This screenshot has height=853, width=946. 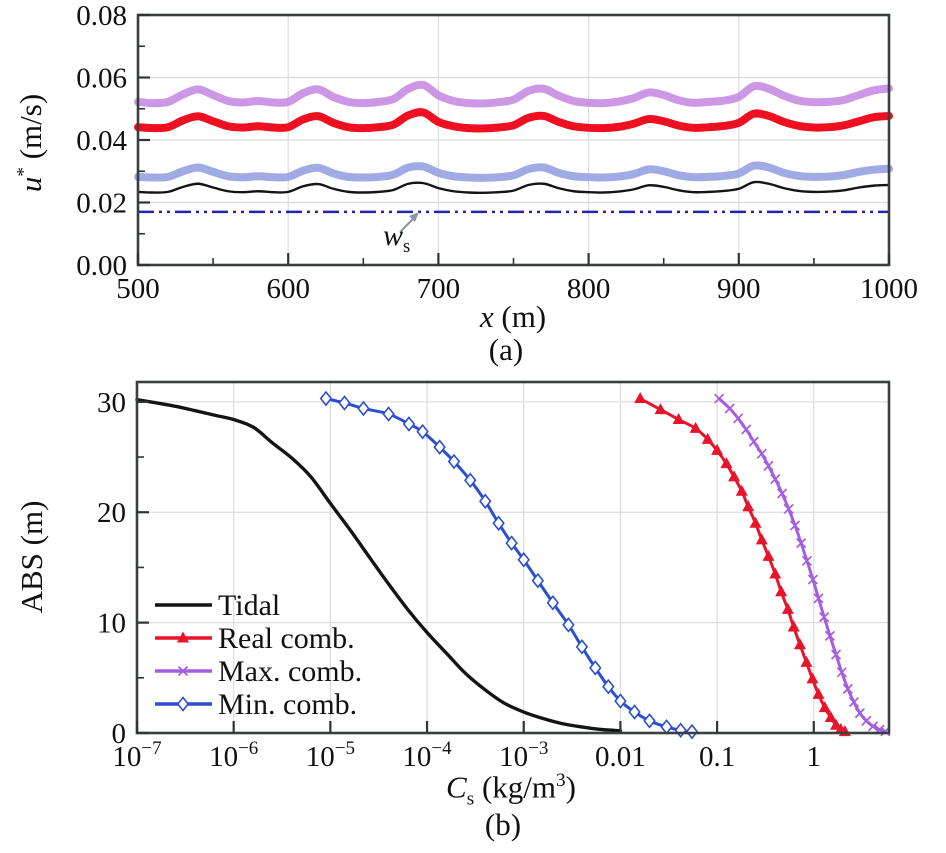 I want to click on y-tick-label: 0.02, so click(x=101, y=204).